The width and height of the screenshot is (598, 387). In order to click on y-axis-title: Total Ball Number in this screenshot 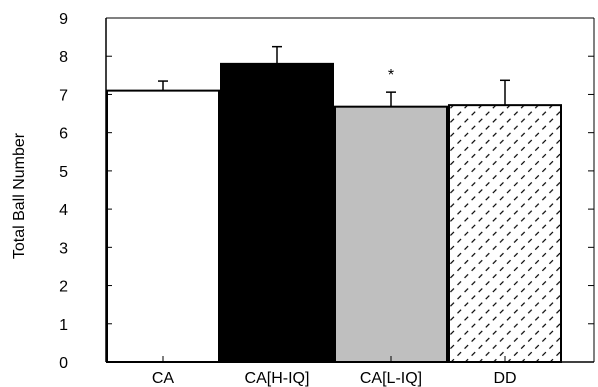, I will do `click(19, 195)`.